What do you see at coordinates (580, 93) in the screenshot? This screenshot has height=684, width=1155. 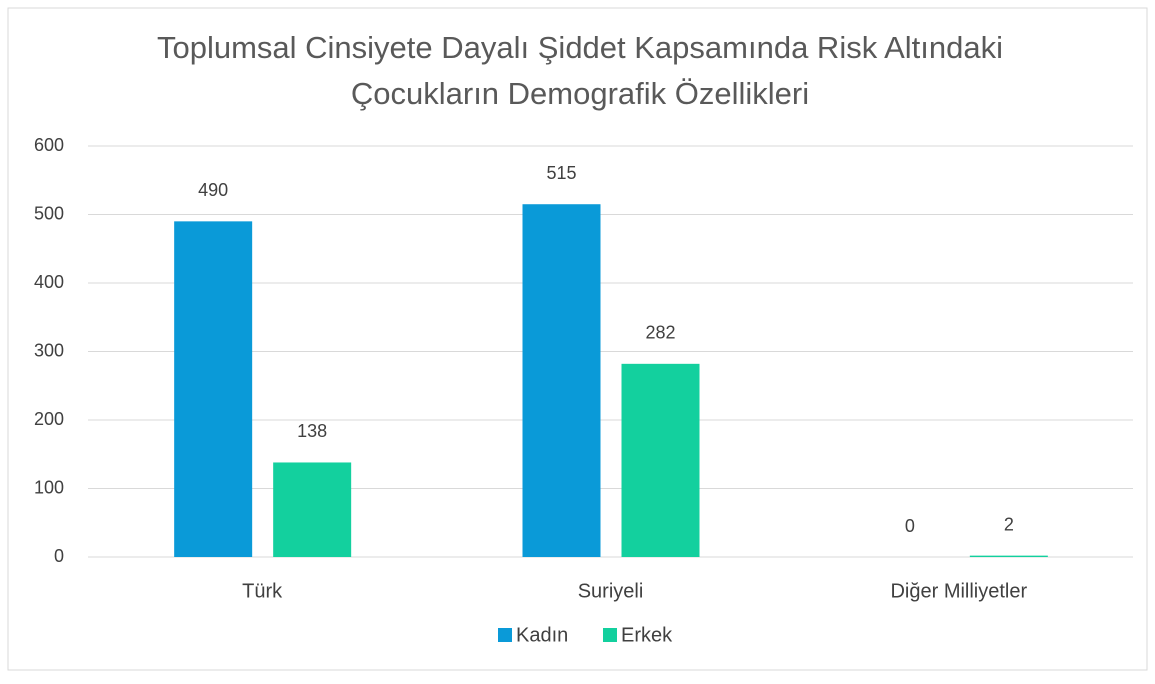 I see `chart-title: Çocukların Demografik Özellikleri` at bounding box center [580, 93].